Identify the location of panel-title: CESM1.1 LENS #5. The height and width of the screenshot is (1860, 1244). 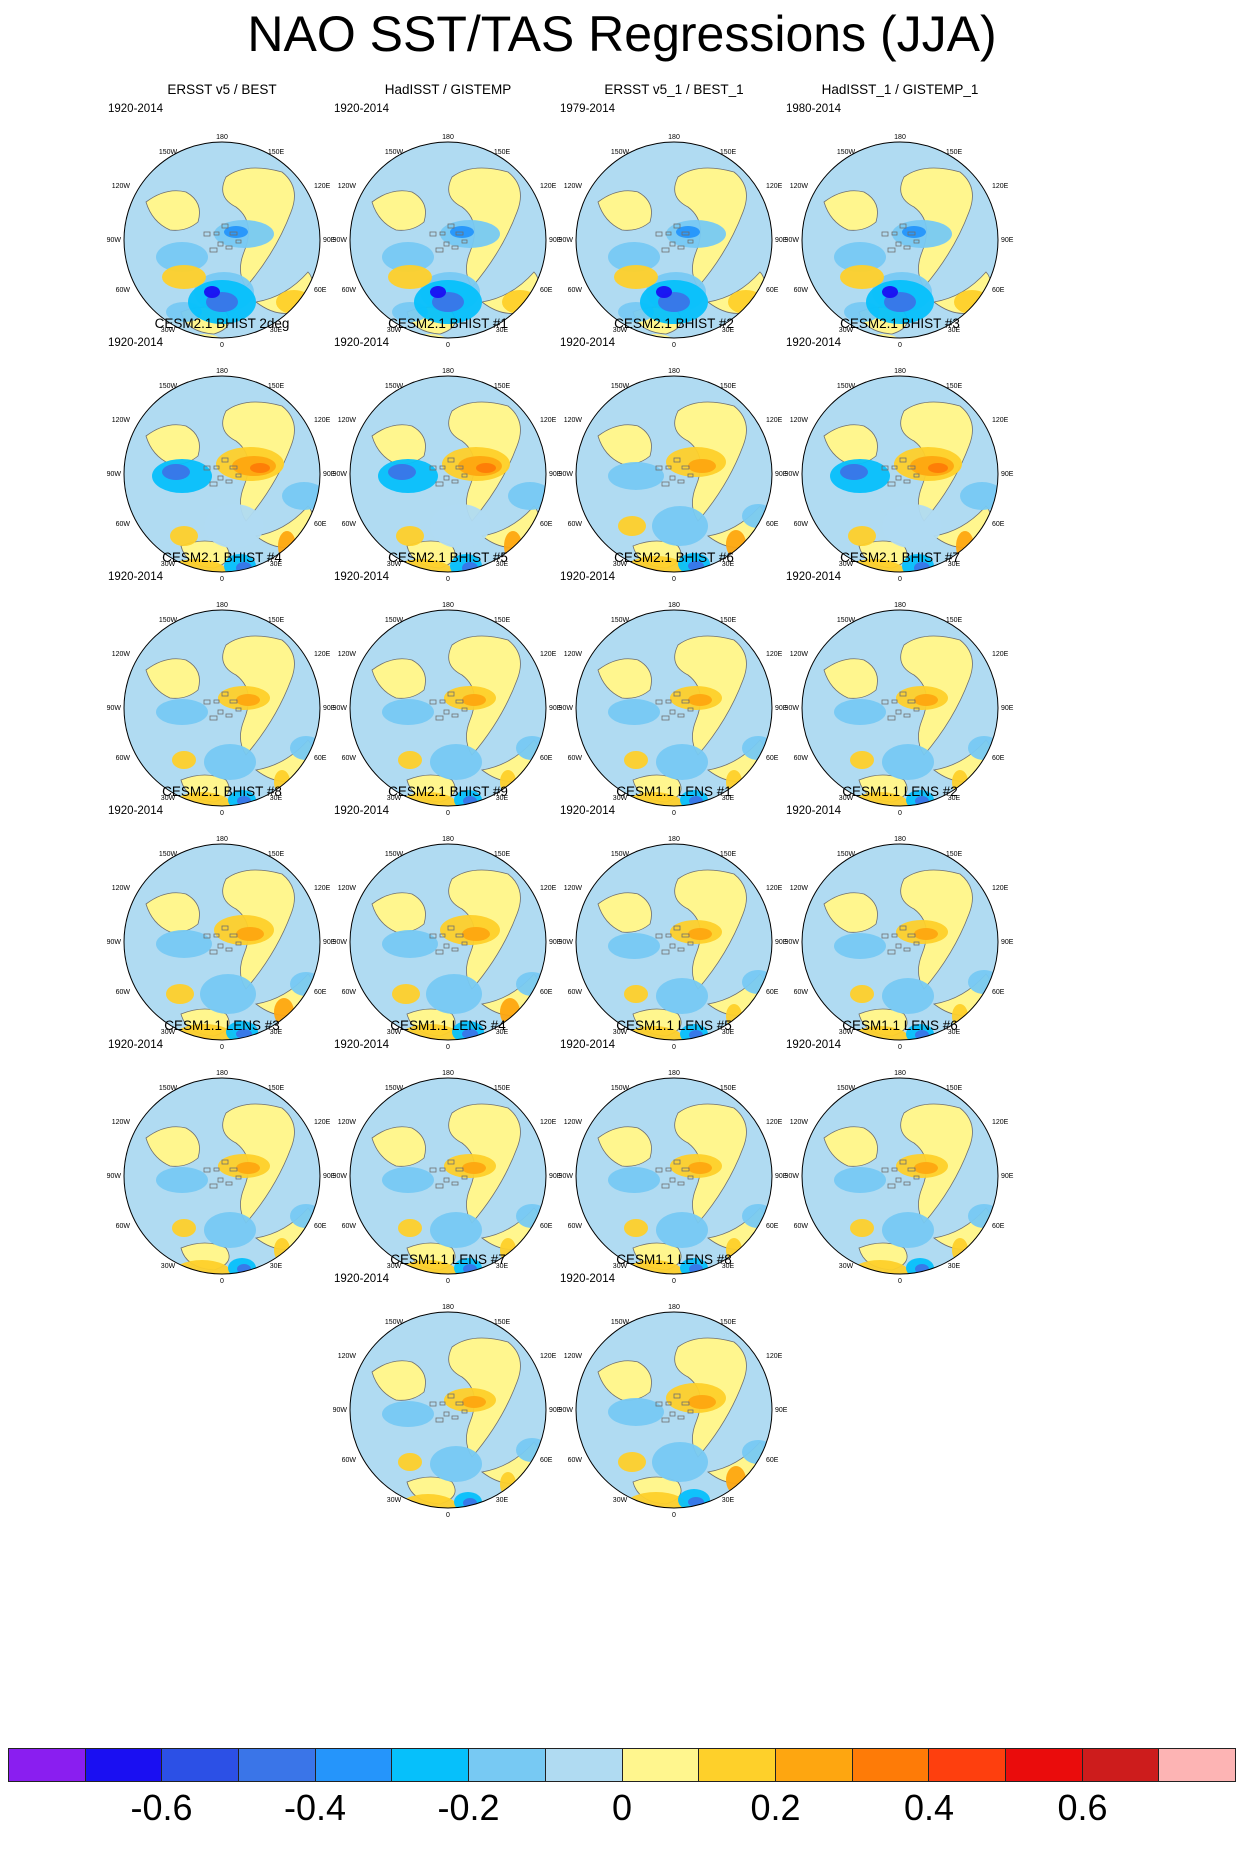
(674, 1025).